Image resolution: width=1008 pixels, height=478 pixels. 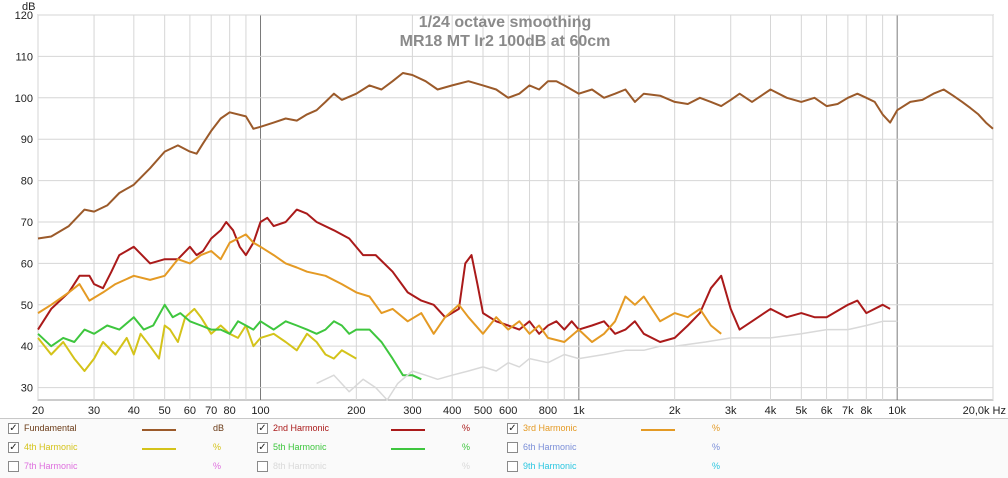 What do you see at coordinates (408, 430) in the screenshot?
I see `2nd-harmonic-swatch` at bounding box center [408, 430].